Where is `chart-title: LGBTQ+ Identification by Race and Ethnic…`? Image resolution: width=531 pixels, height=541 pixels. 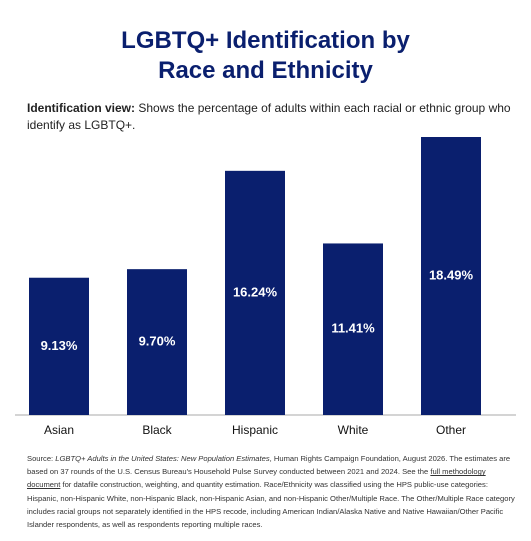
chart-title: LGBTQ+ Identification by Race and Ethnic… is located at coordinates (265, 56).